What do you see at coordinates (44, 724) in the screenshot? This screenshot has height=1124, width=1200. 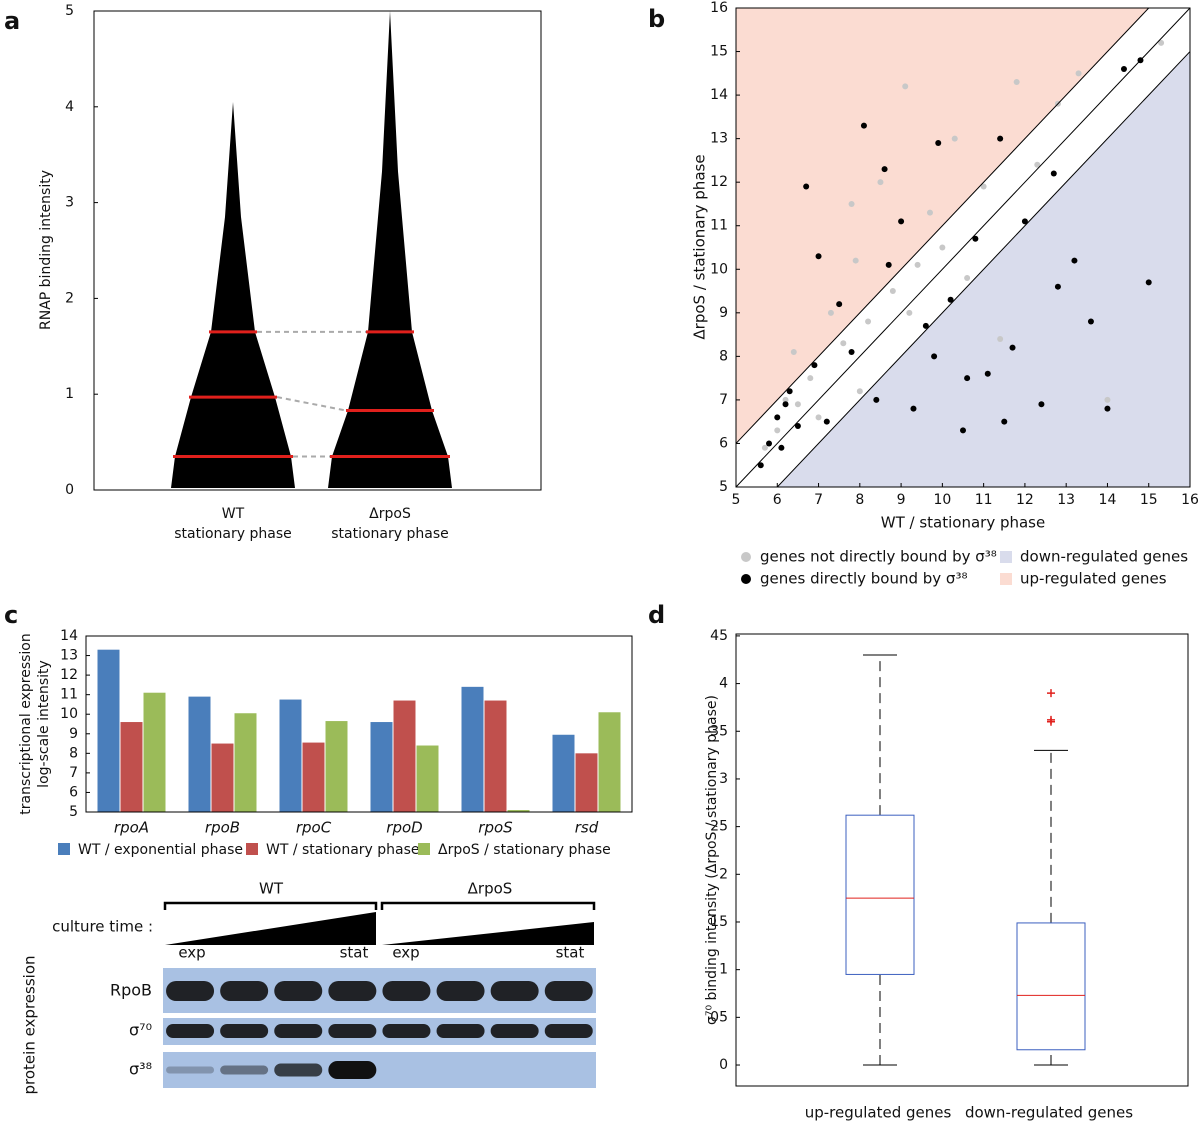 I see `y-axis-label: log-scale intensity` at bounding box center [44, 724].